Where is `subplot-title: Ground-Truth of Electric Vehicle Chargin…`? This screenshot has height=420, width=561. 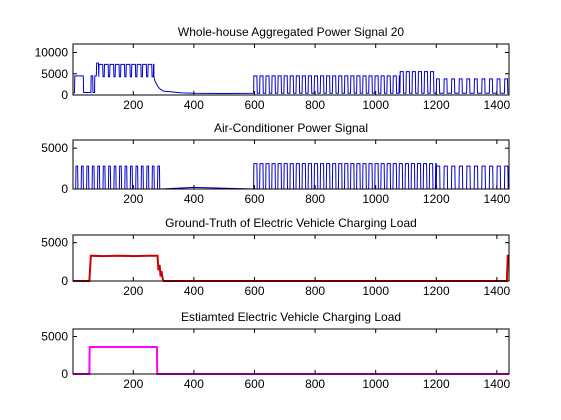
subplot-title: Ground-Truth of Electric Vehicle Chargin… is located at coordinates (291, 223).